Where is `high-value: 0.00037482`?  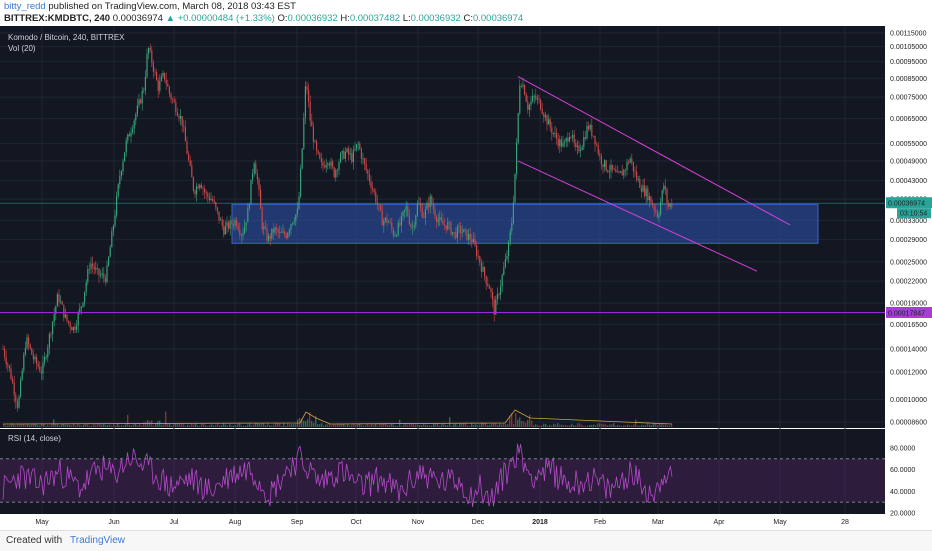
high-value: 0.00037482 is located at coordinates (375, 18).